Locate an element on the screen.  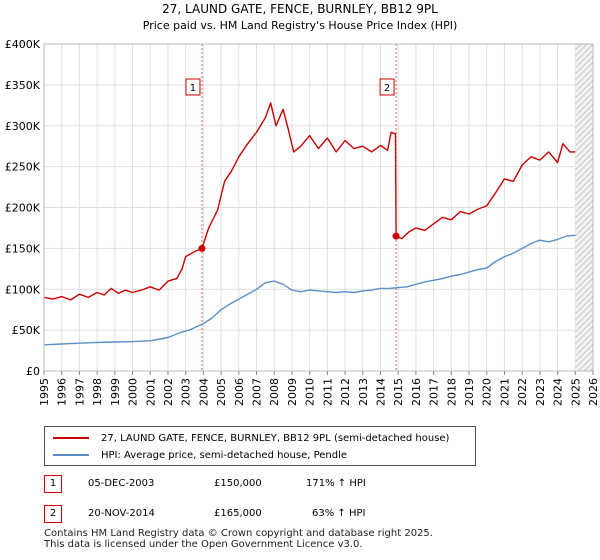
x-tick-label: 1998 is located at coordinates (97, 392).